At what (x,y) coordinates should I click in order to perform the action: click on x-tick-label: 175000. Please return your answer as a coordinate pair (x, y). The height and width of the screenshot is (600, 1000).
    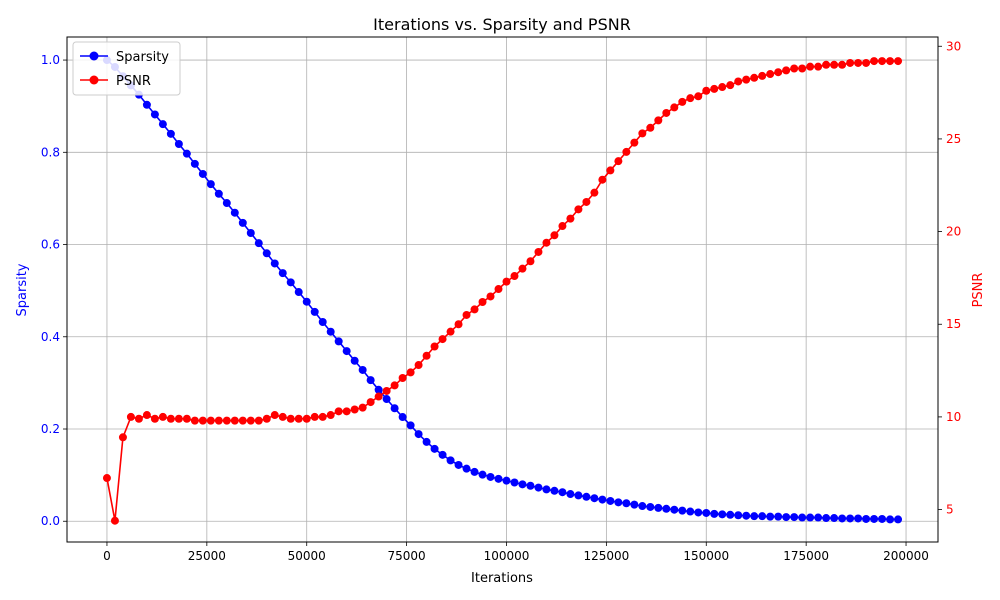
    Looking at the image, I should click on (806, 556).